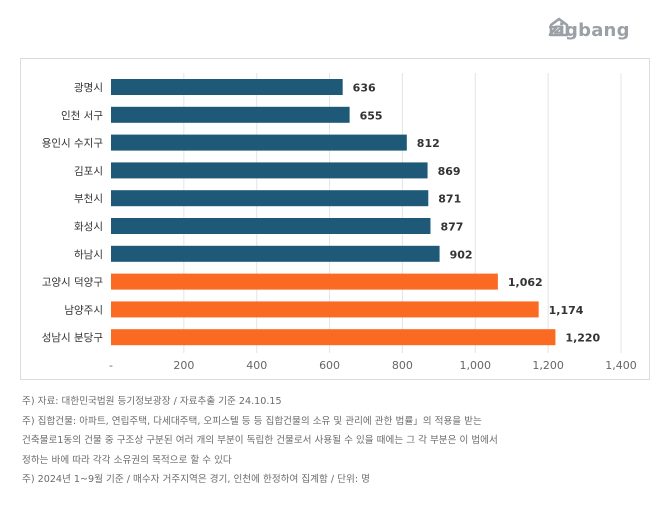 Image resolution: width=670 pixels, height=507 pixels. I want to click on category-label: 김포시, so click(88, 171).